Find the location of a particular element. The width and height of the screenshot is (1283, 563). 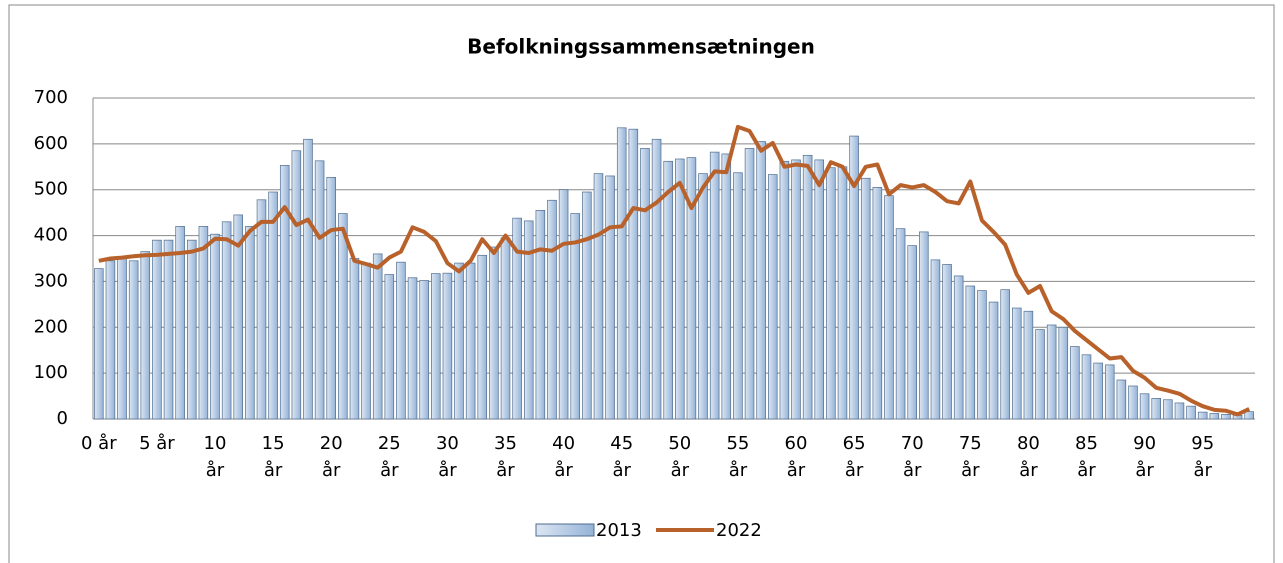

y-tick-label: 100 is located at coordinates (51, 372).